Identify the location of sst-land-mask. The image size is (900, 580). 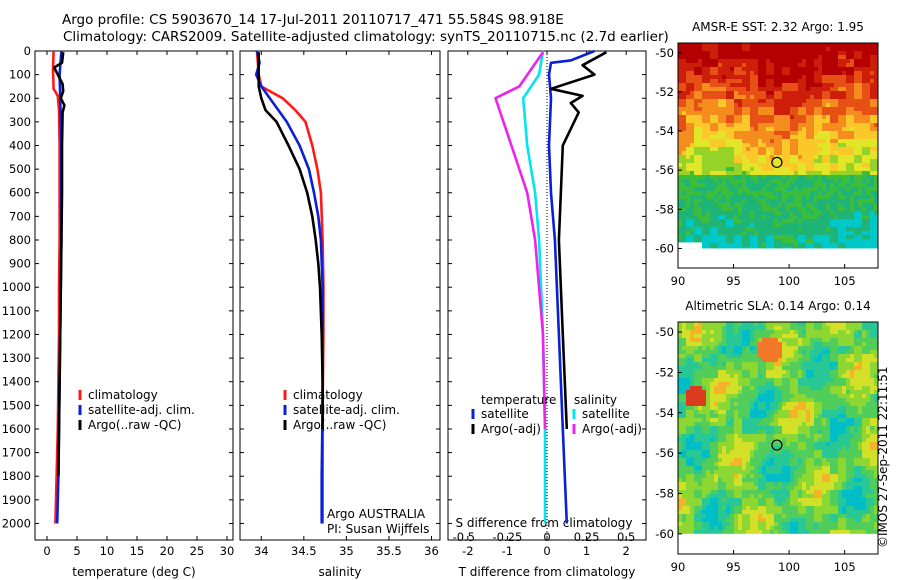
(690, 245).